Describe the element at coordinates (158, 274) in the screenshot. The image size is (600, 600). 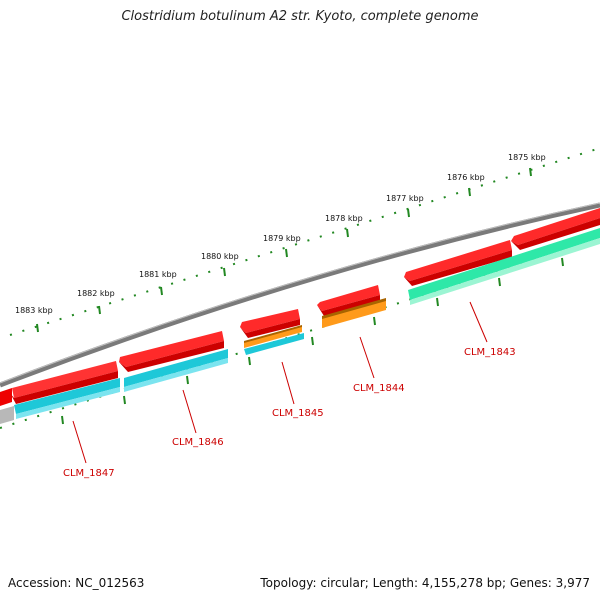
I see `scale-label: 1881 kbp` at that location.